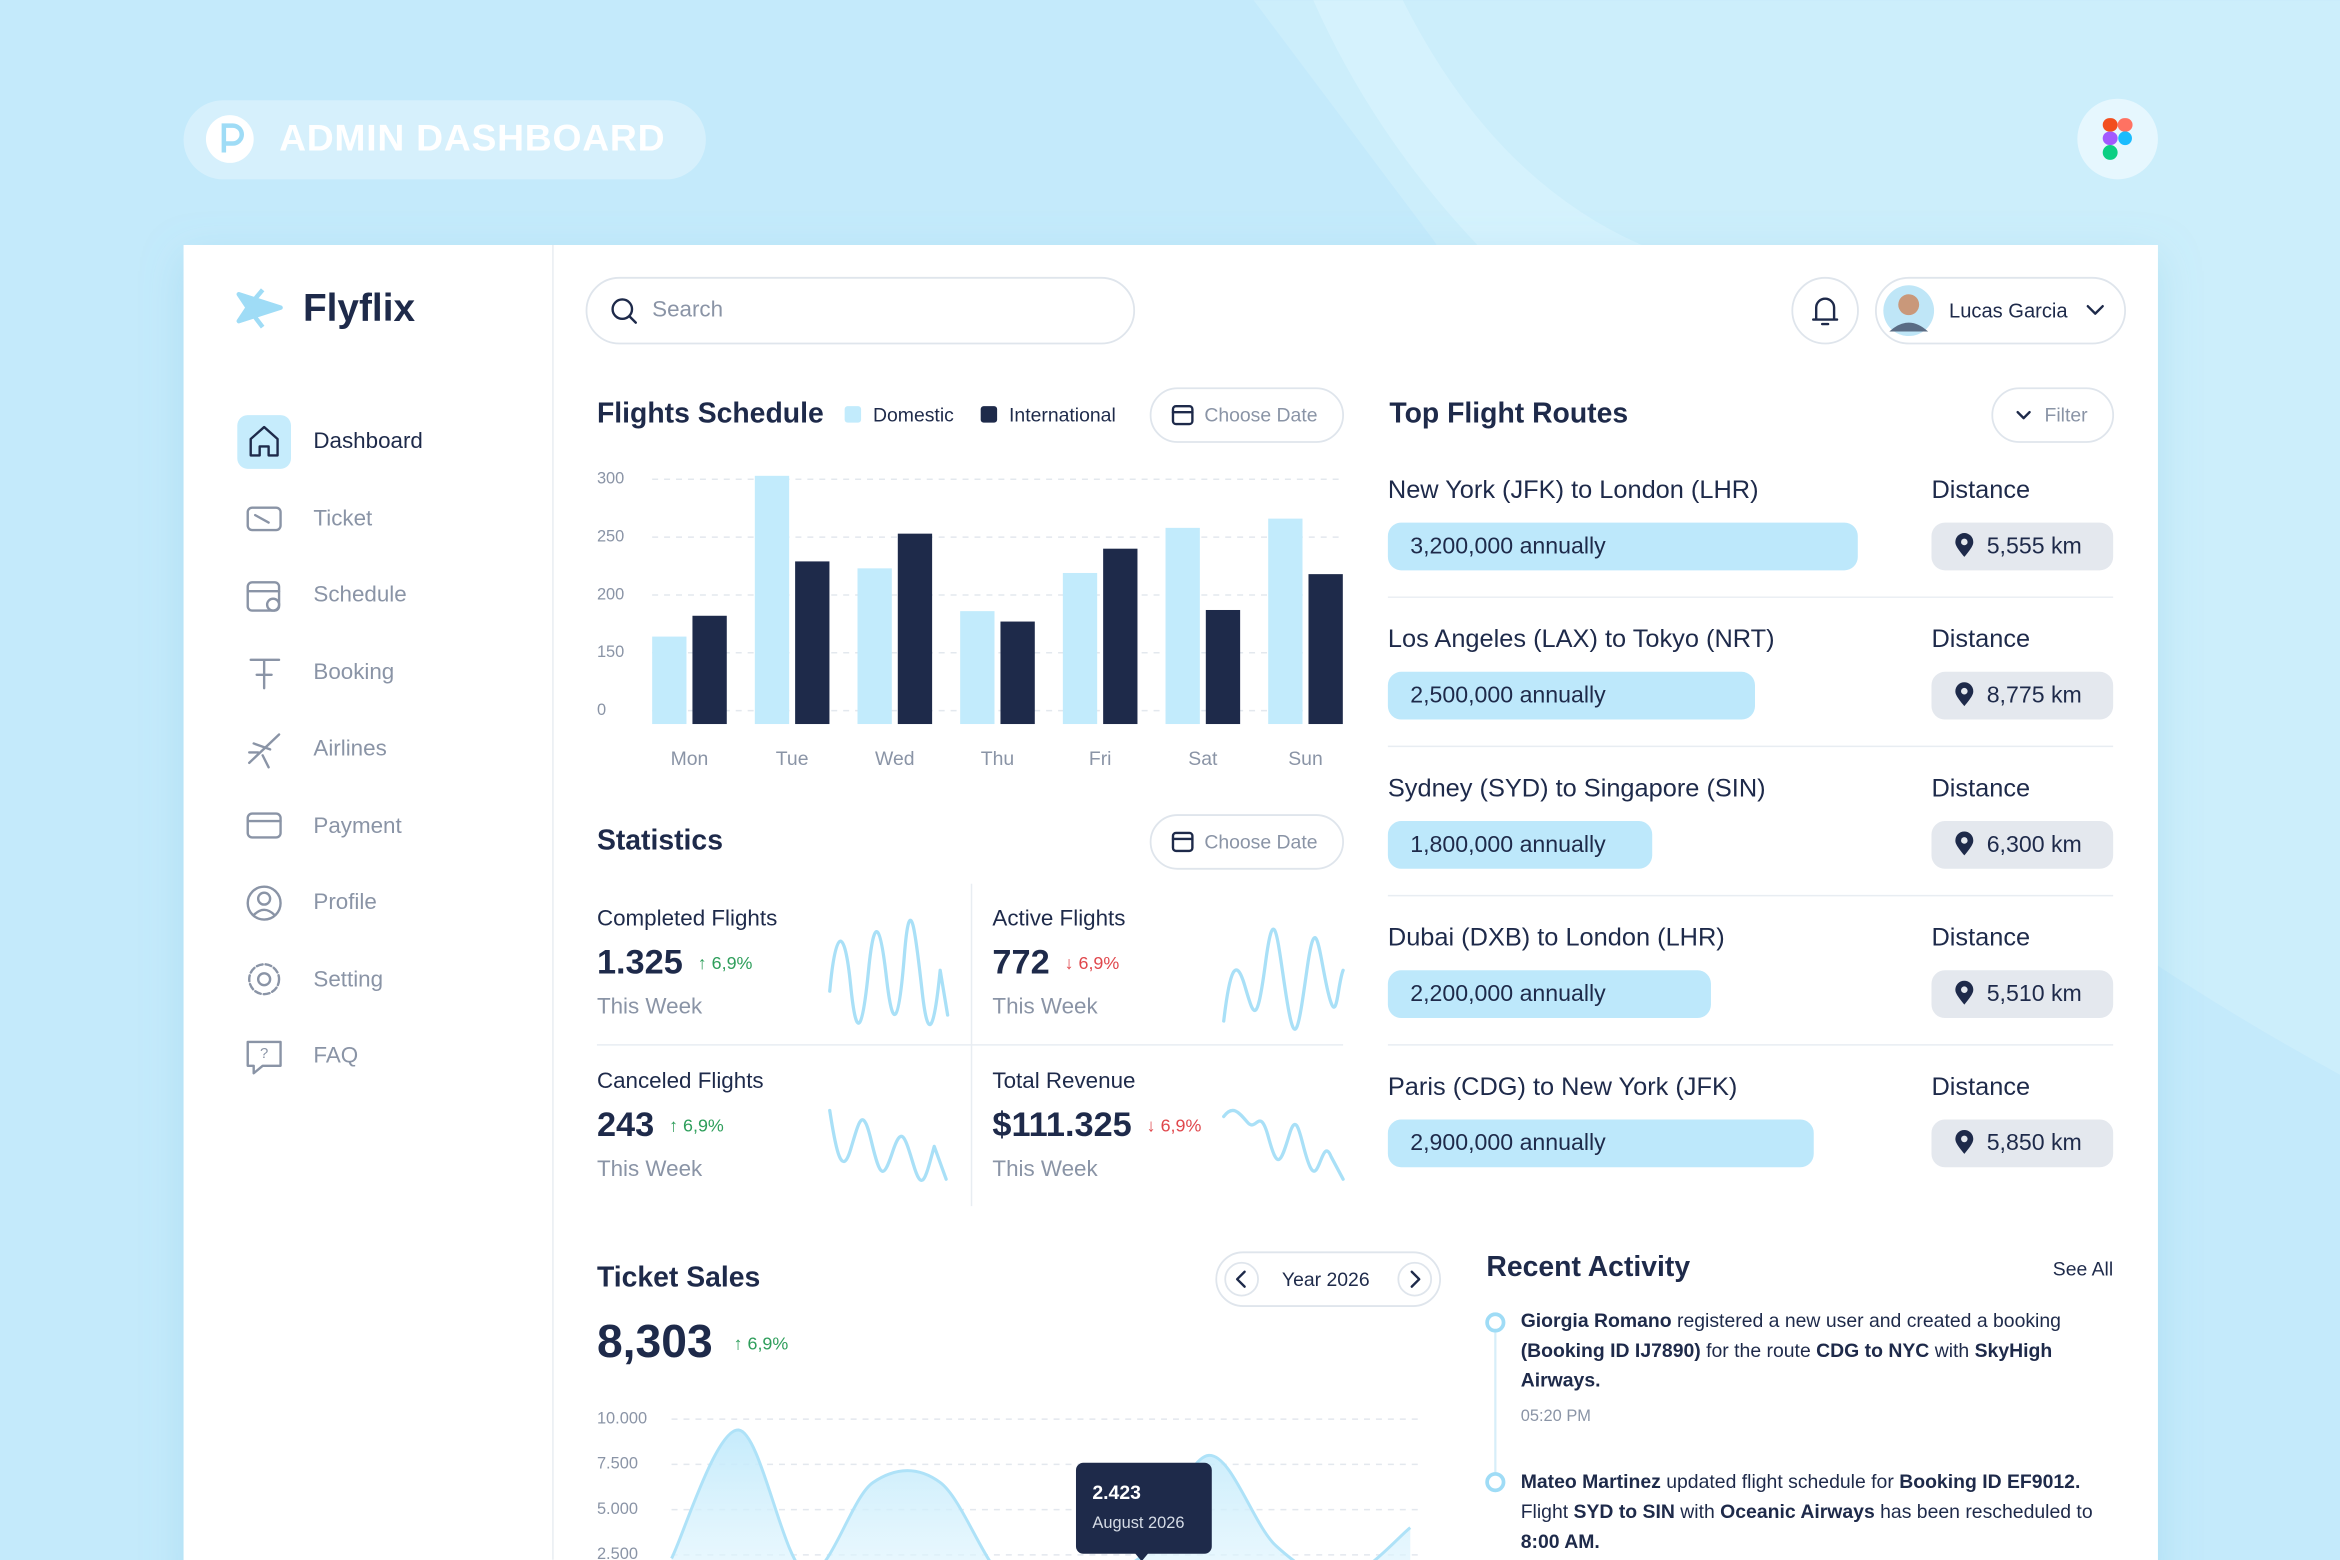 This screenshot has width=2340, height=1560. What do you see at coordinates (1020, 962) in the screenshot?
I see `stat-value: 772` at bounding box center [1020, 962].